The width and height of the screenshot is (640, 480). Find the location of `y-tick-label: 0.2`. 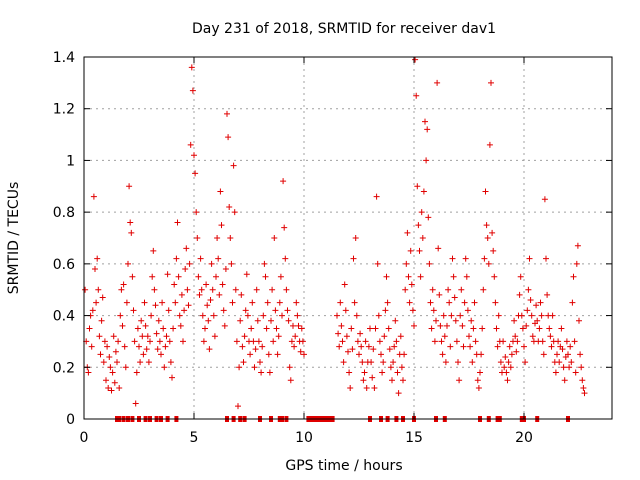

y-tick-label: 0.2 is located at coordinates (64, 368).